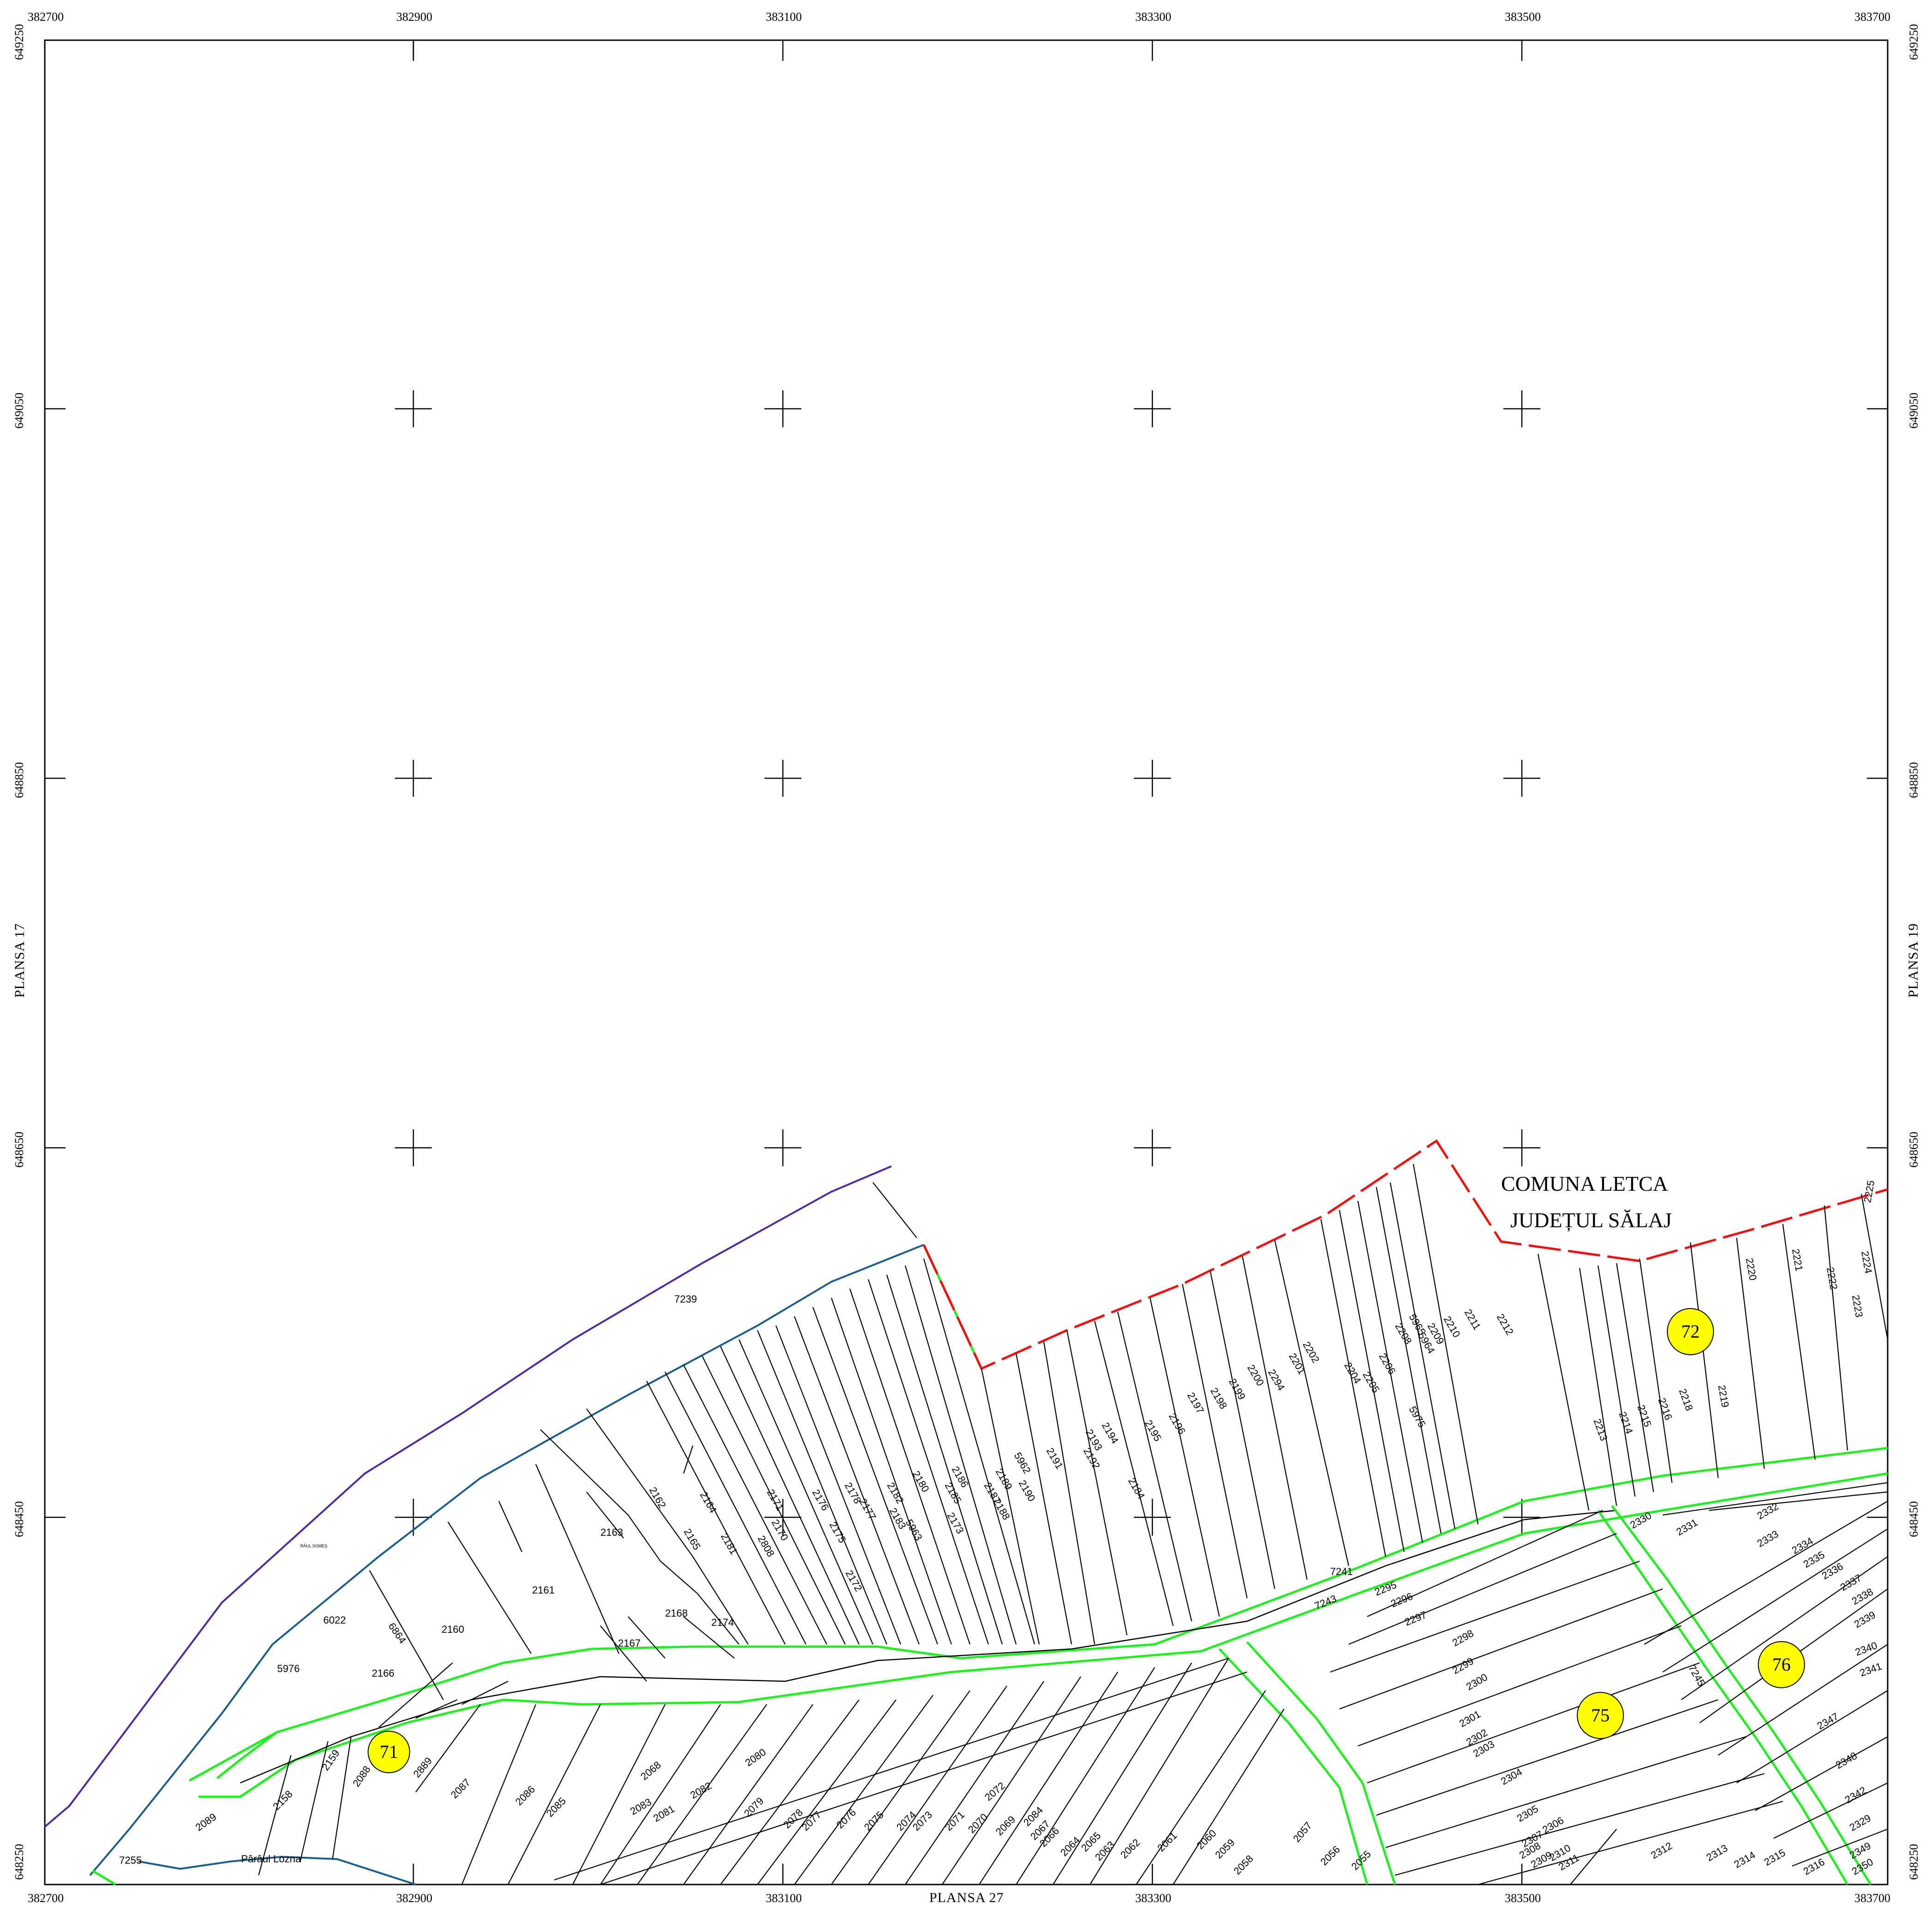 Image resolution: width=1932 pixels, height=1909 pixels. What do you see at coordinates (664, 1814) in the screenshot?
I see `parcel-label: 2081` at bounding box center [664, 1814].